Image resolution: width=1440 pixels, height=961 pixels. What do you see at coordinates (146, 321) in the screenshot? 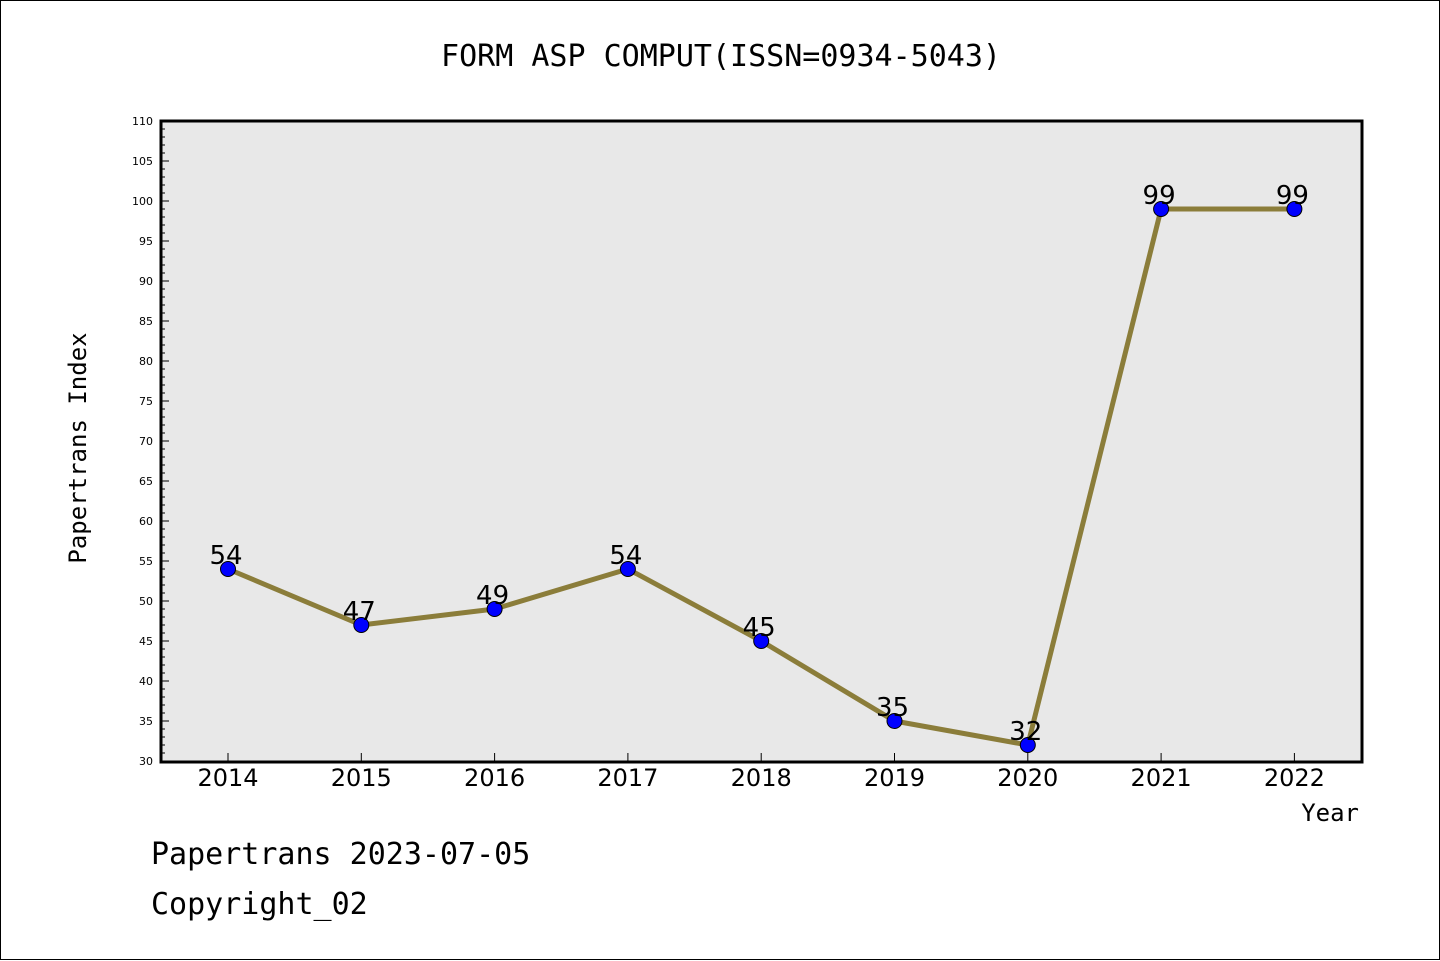
I see `y-tick-label: 85` at bounding box center [146, 321].